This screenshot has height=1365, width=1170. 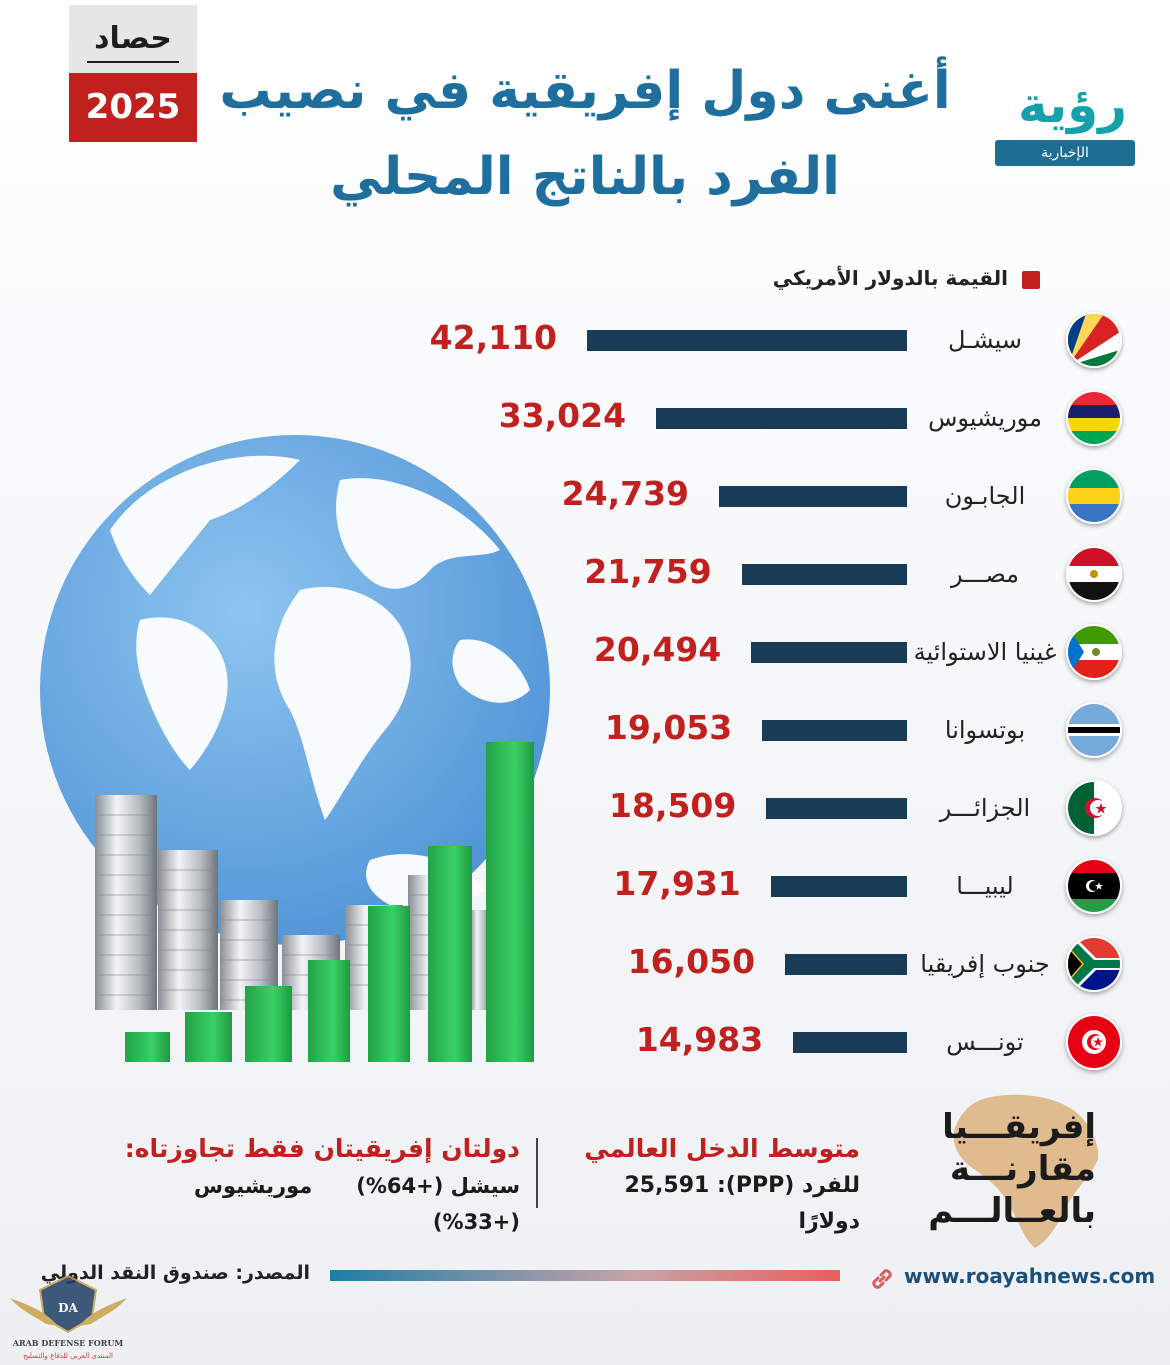 I want to click on chart-row: 33,024 موريشيوس, so click(x=780, y=418).